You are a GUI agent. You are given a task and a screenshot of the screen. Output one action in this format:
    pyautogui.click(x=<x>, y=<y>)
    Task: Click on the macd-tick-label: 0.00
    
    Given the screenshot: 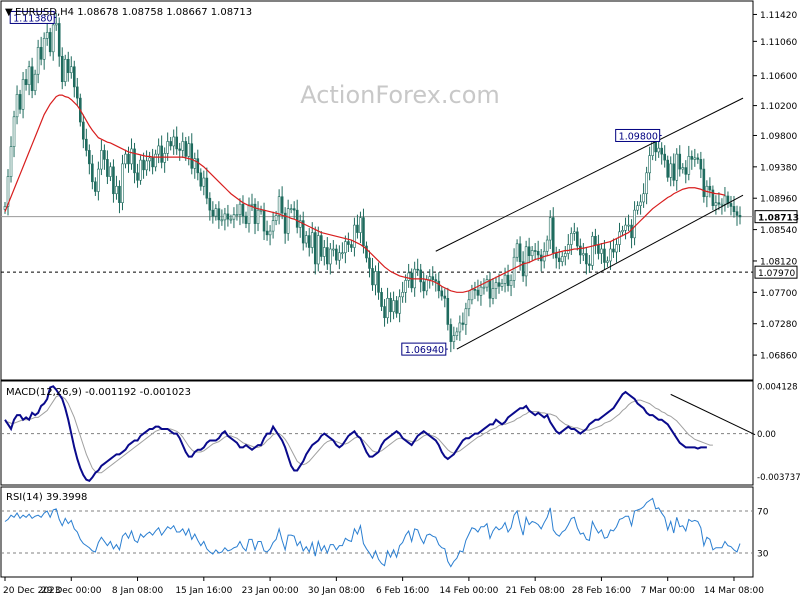 What is the action you would take?
    pyautogui.click(x=766, y=435)
    